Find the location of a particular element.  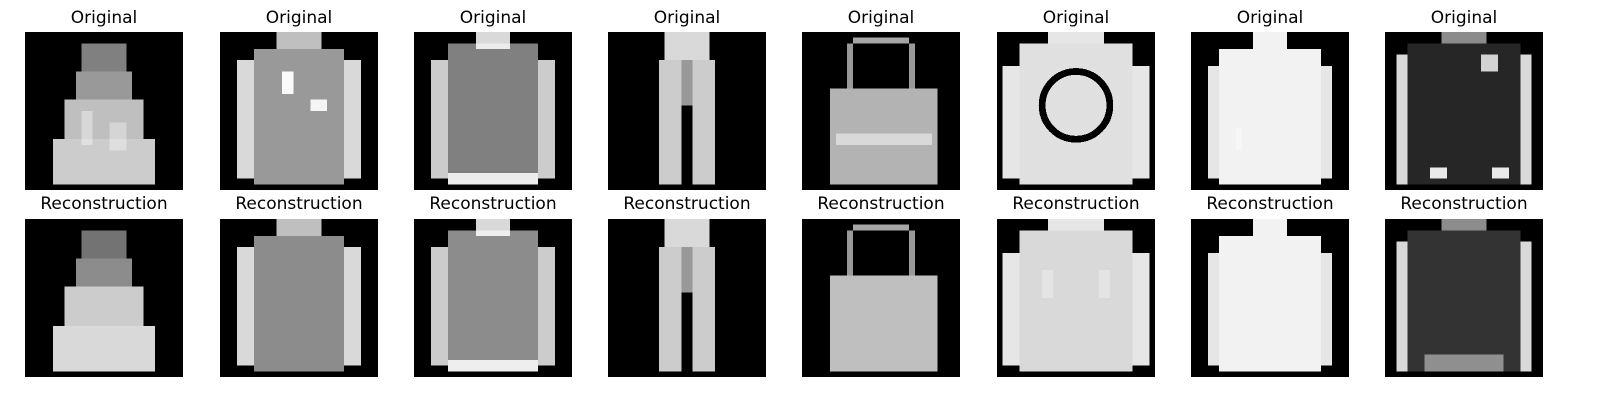

reconstruction-image-pullover-with-graphics is located at coordinates (299, 298).